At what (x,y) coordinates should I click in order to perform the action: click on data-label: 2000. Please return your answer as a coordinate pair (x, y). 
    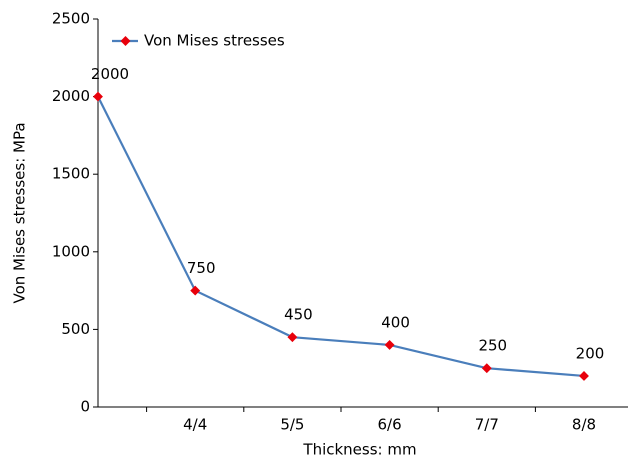
    Looking at the image, I should click on (110, 74).